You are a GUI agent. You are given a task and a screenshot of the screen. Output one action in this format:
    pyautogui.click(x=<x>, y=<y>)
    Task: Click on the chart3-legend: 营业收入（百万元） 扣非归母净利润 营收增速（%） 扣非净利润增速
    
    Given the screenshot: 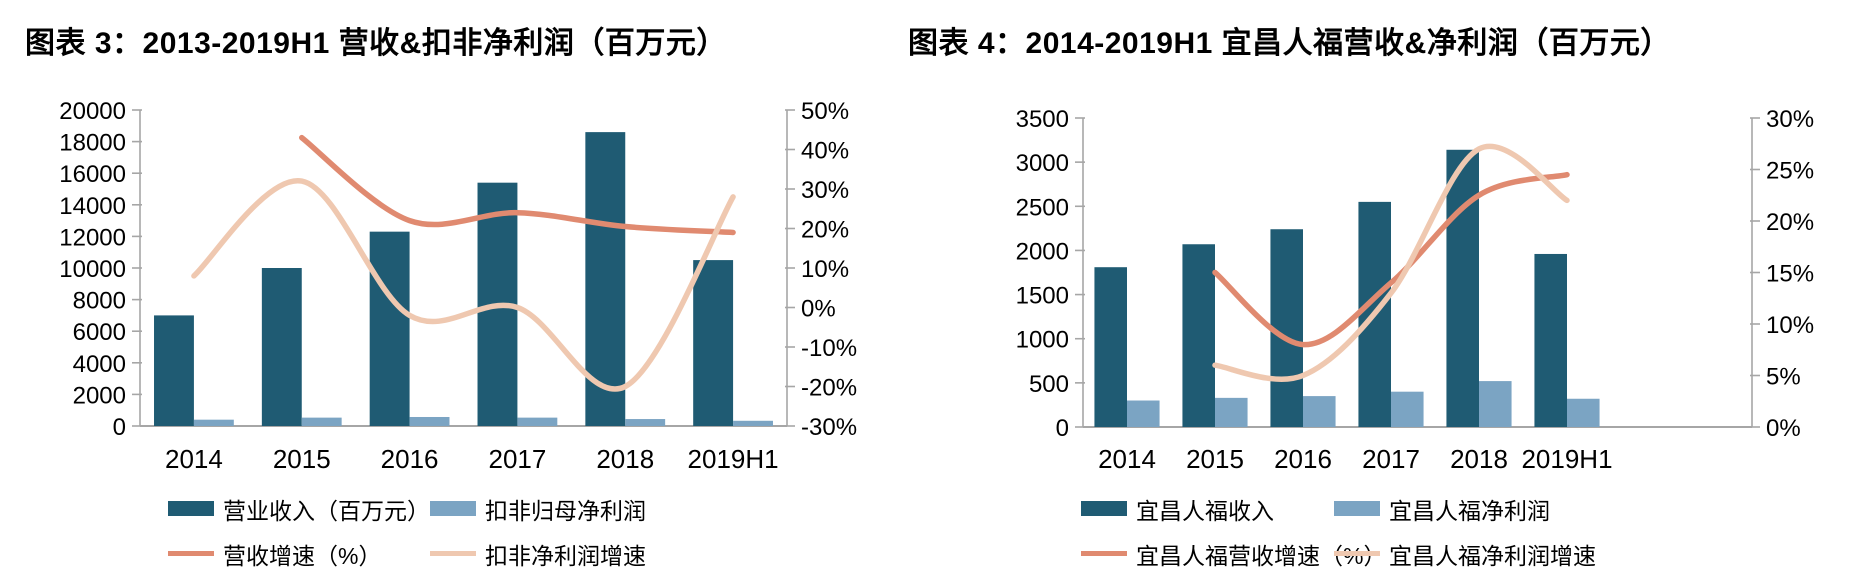 What is the action you would take?
    pyautogui.click(x=407, y=531)
    